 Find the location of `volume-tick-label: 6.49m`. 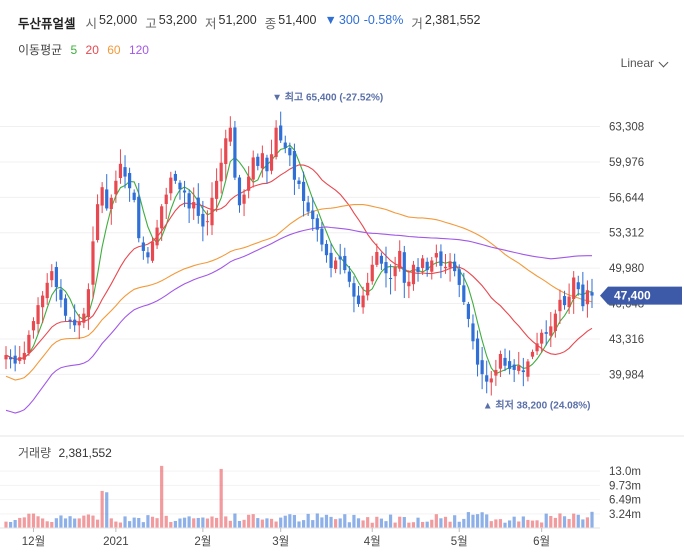

volume-tick-label: 6.49m is located at coordinates (625, 501).